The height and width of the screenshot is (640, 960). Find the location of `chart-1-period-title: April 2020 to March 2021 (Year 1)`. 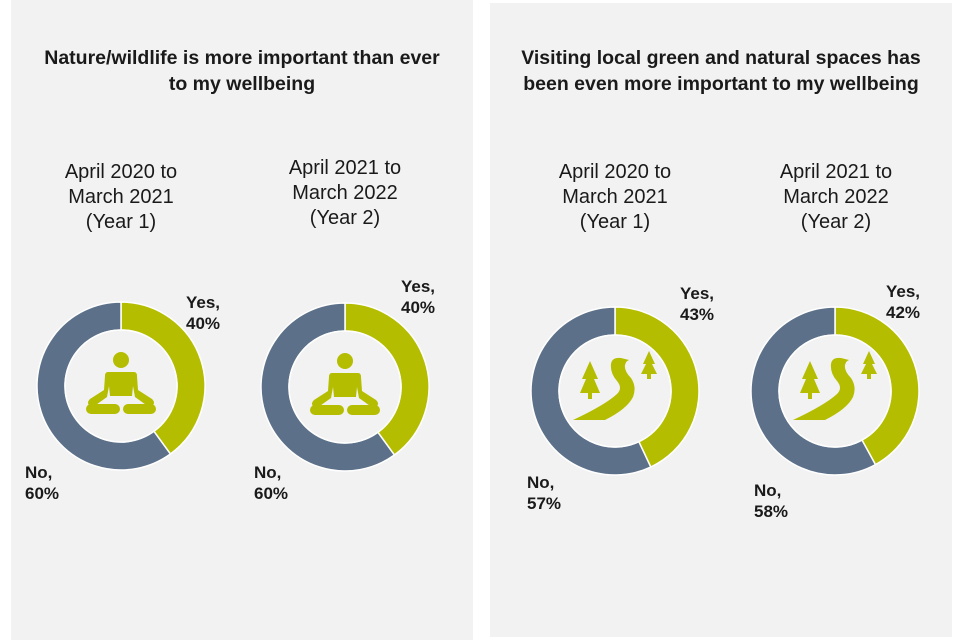

chart-1-period-title: April 2020 to March 2021 (Year 1) is located at coordinates (121, 197).